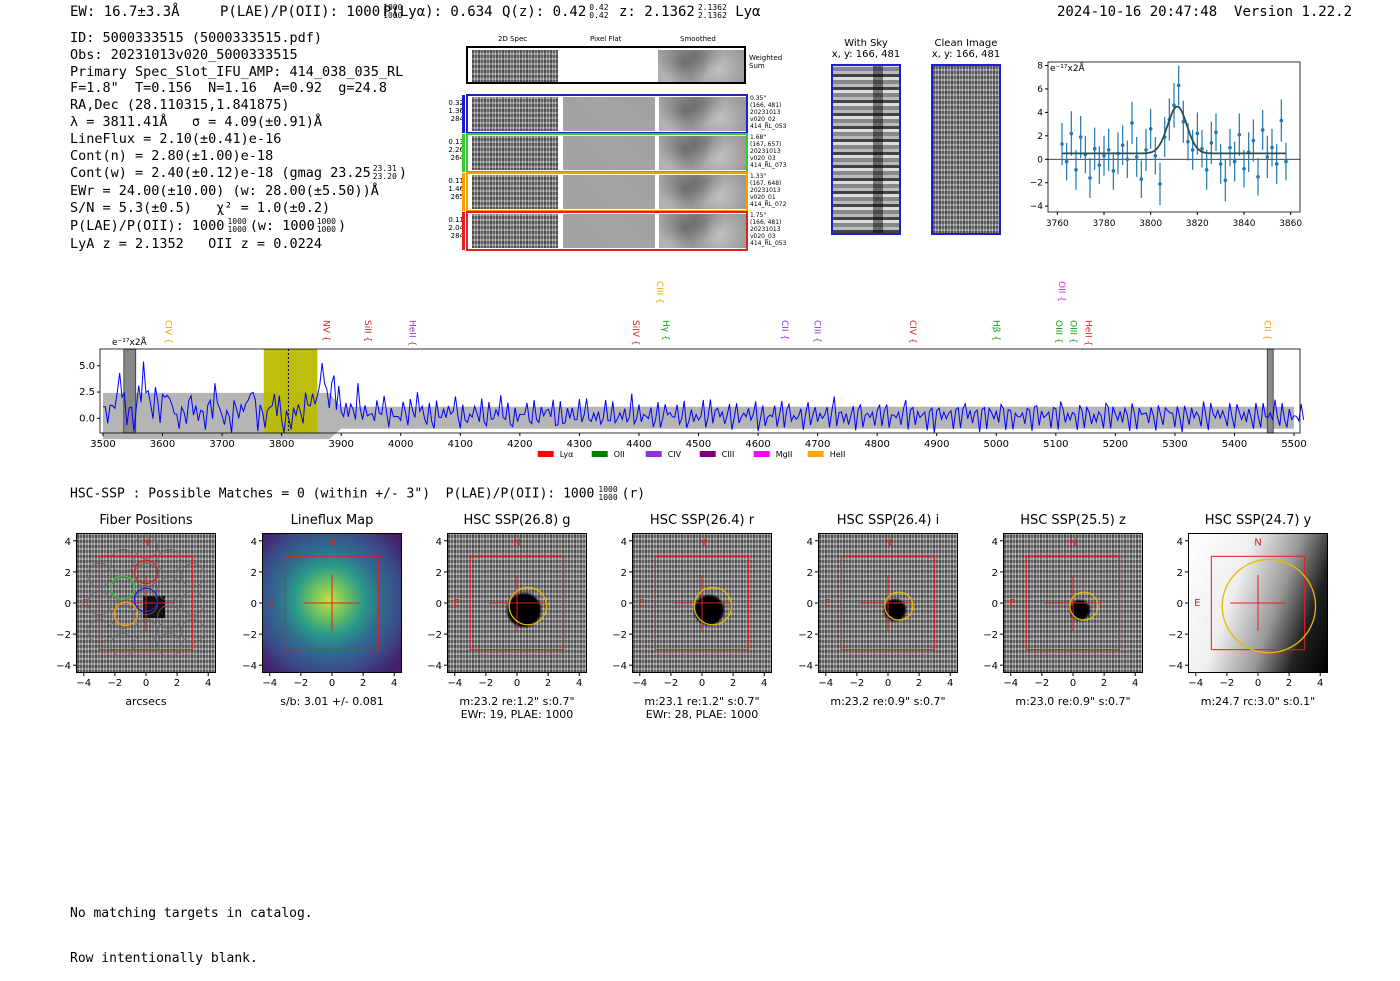 The image size is (1400, 981). Describe the element at coordinates (228, 88) in the screenshot. I see `info-line: F=1.8" T=0.156 N=1.16 A=0.92 g=24.8` at that location.